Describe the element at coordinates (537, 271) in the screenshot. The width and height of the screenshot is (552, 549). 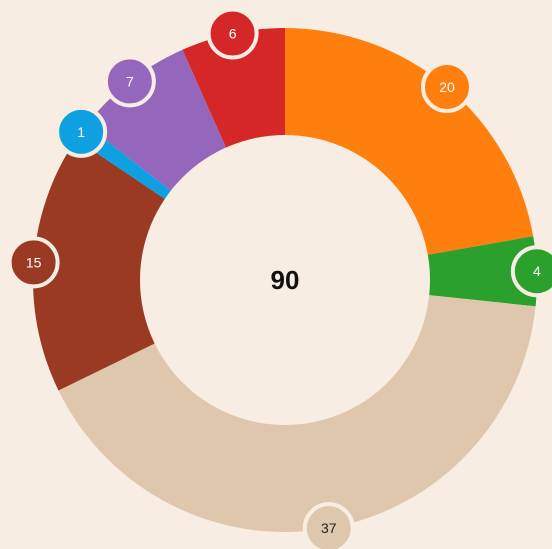
I see `value-label: 4` at that location.